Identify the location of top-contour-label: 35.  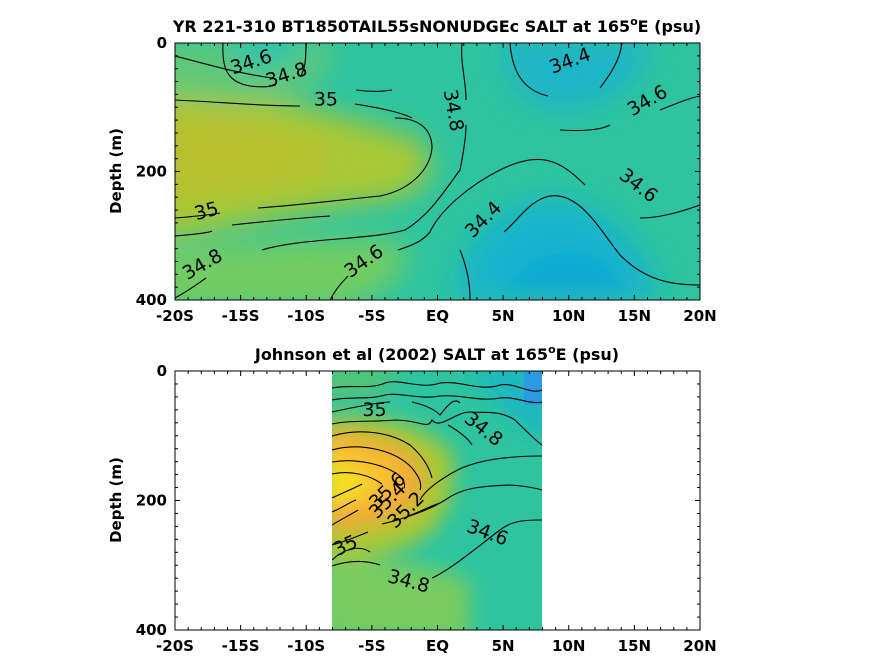
(326, 100).